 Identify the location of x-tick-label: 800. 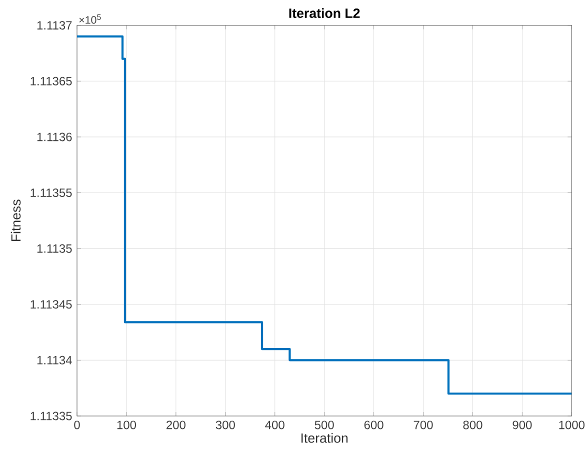
(472, 425).